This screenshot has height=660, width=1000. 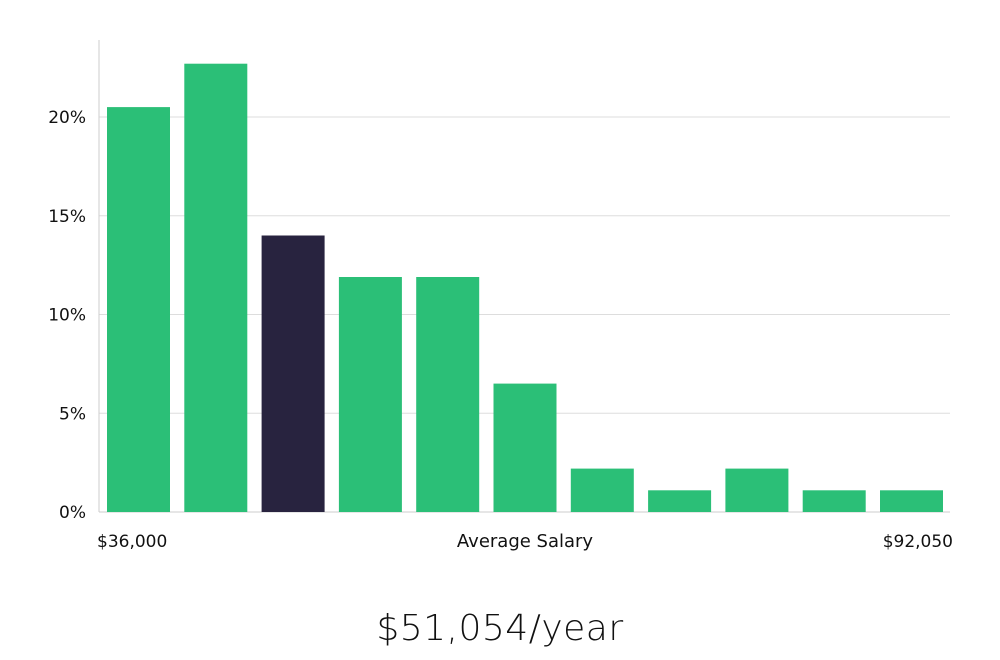 I want to click on average-salary-headline: $51,054/year, so click(x=500, y=628).